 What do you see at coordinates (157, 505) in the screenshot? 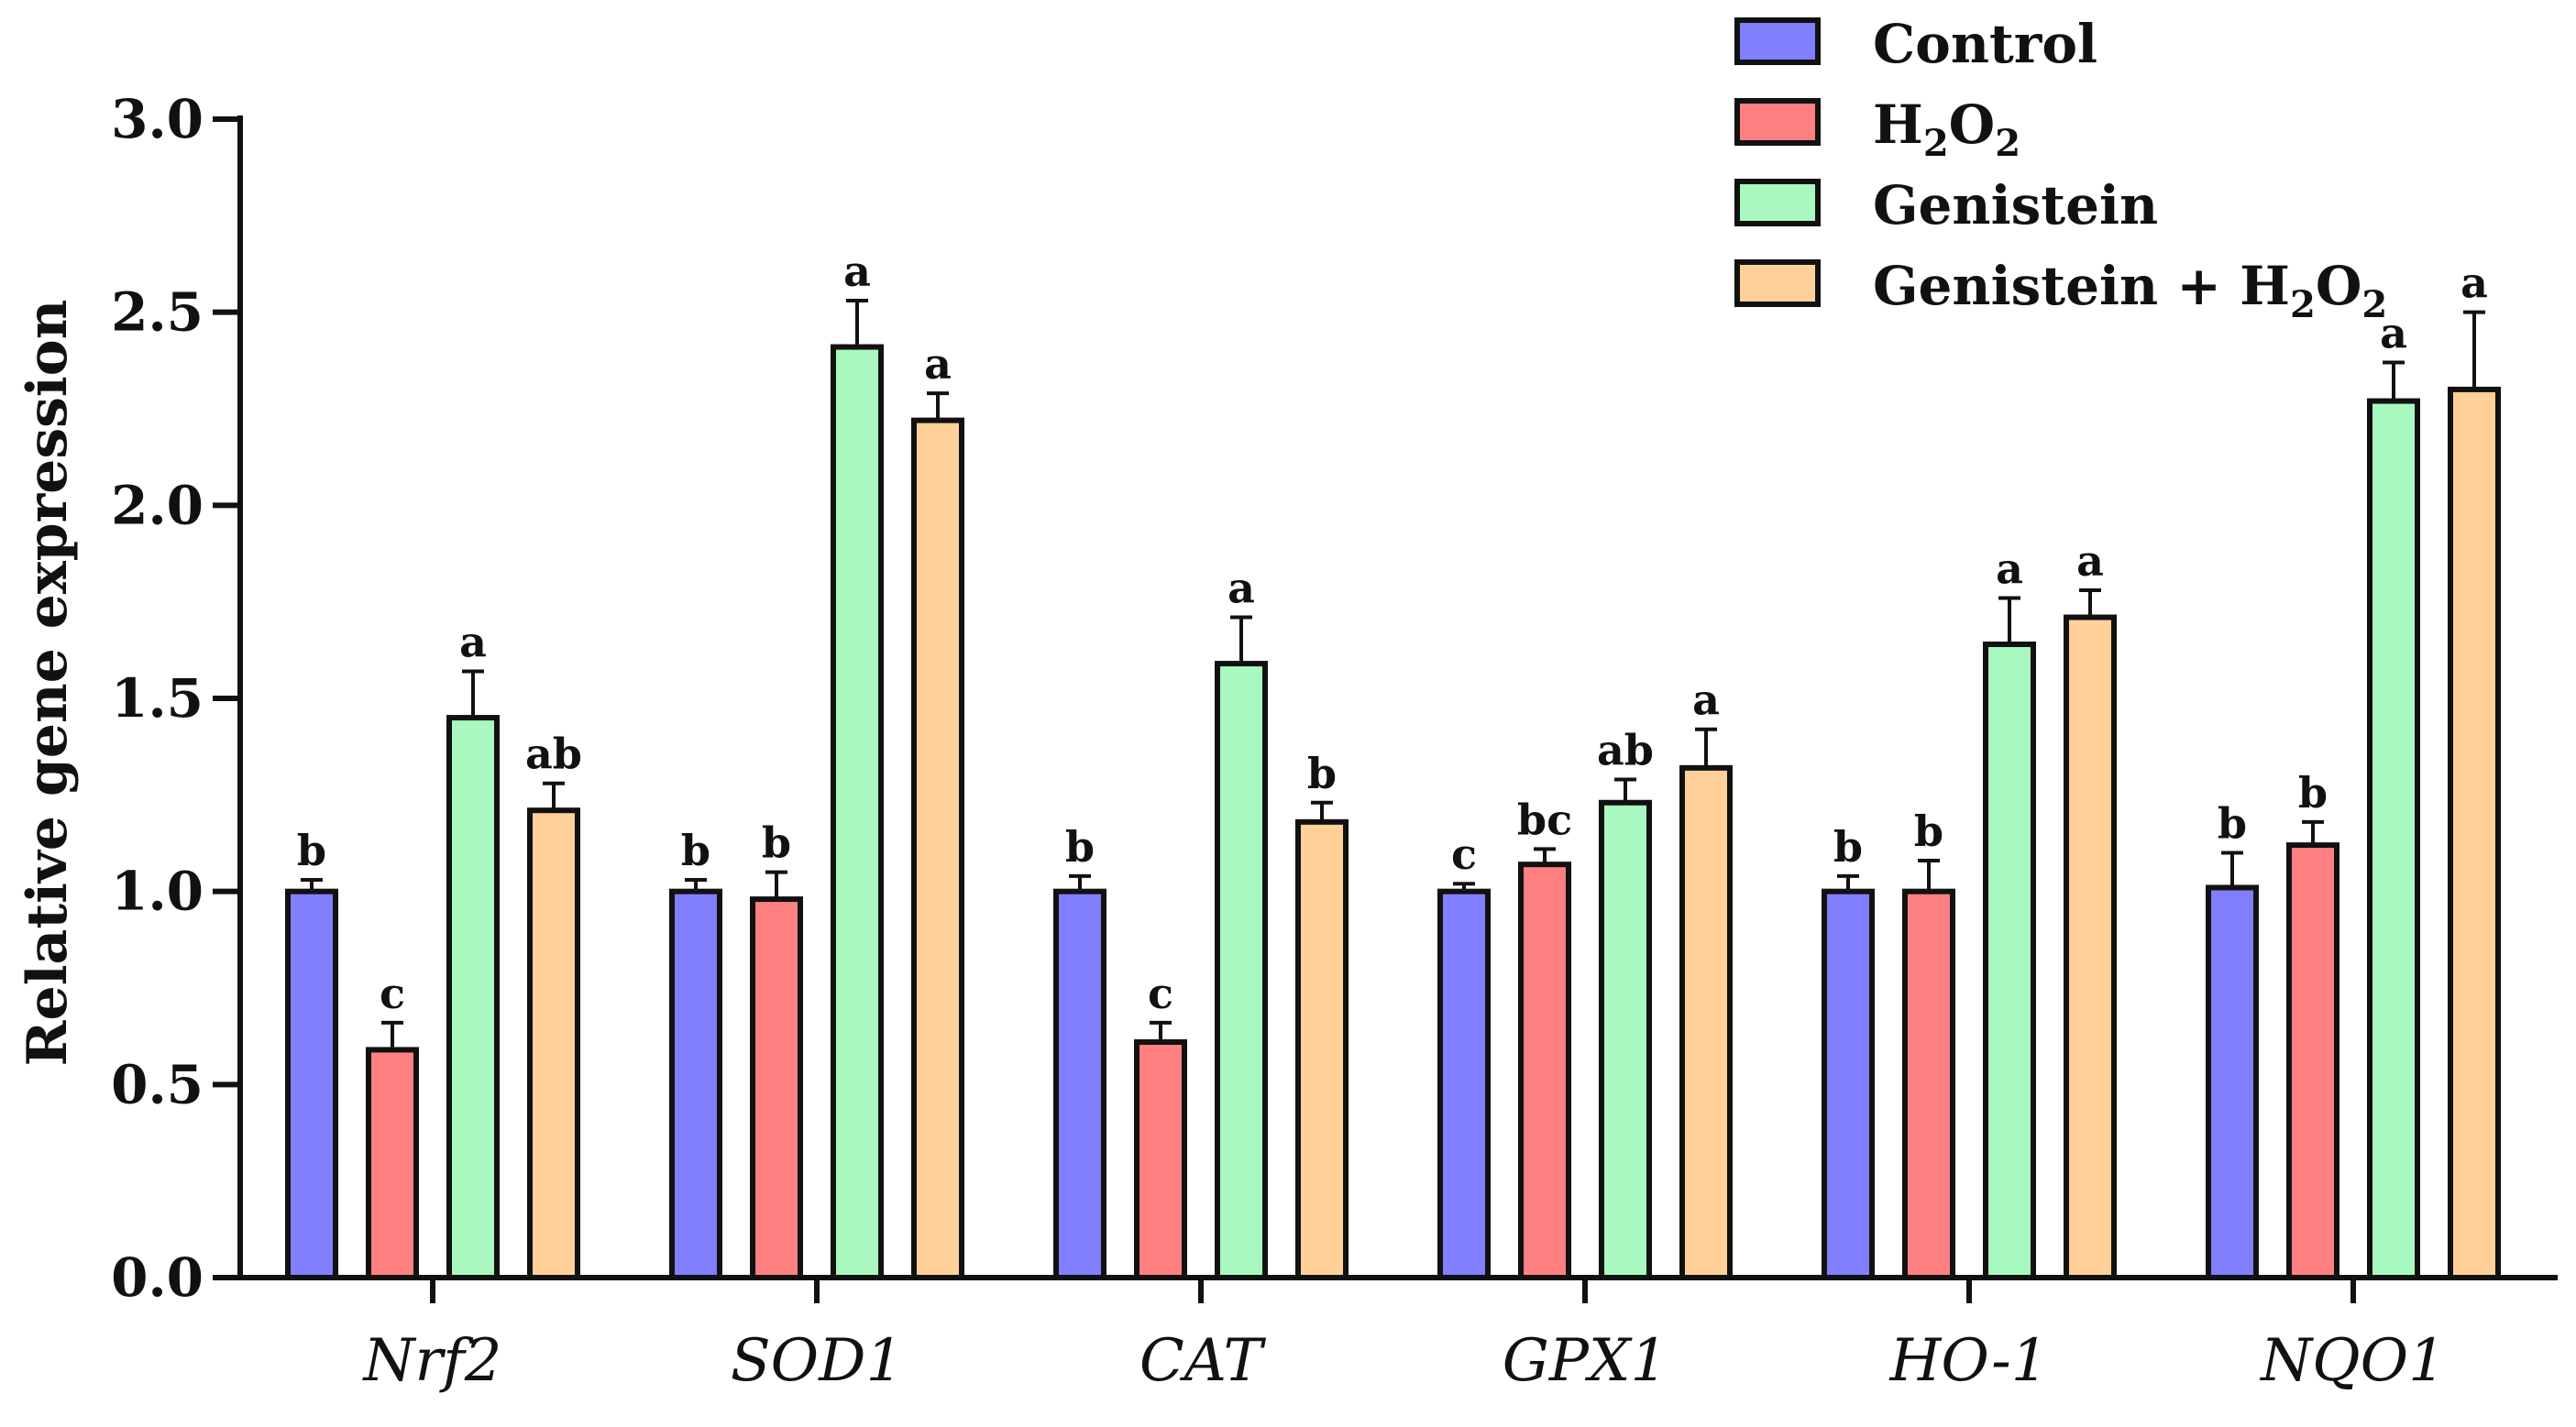
I see `y-tick-label: 2.0` at bounding box center [157, 505].